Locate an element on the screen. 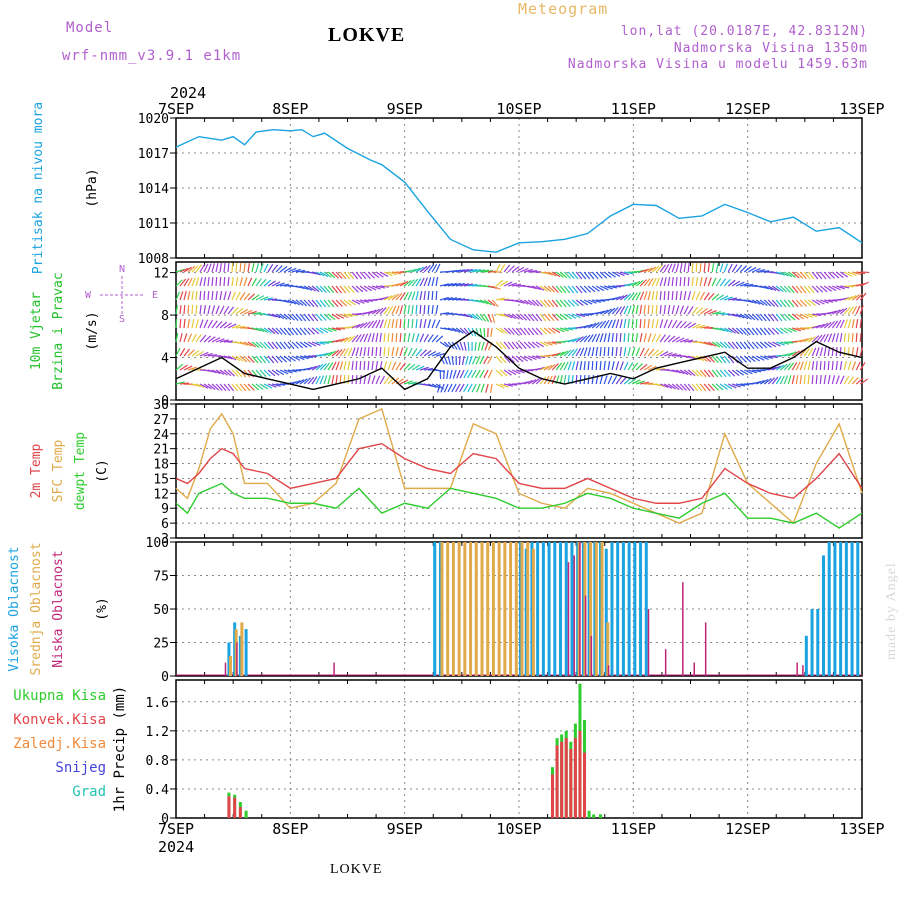 This screenshot has width=900, height=900. t2m-line is located at coordinates (519, 473).